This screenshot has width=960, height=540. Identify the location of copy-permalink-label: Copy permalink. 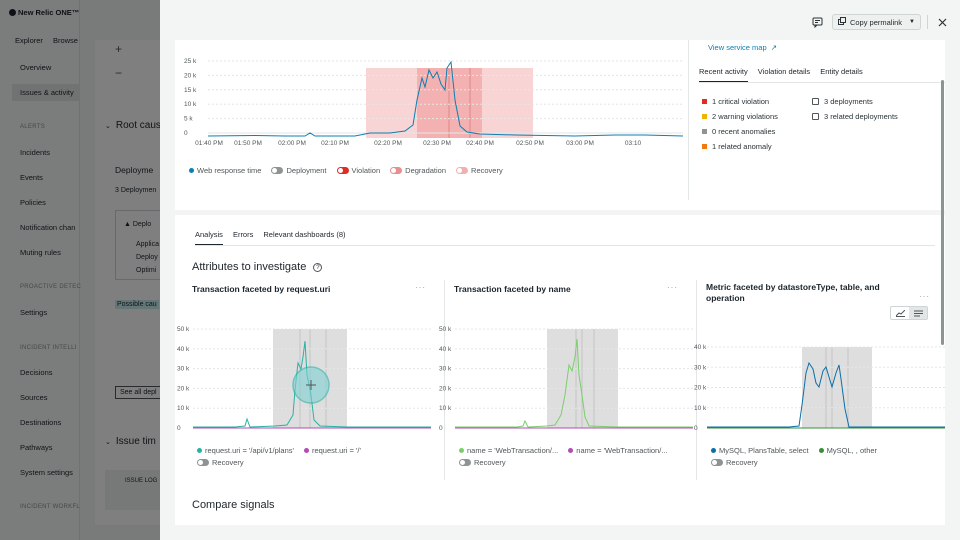
(876, 22).